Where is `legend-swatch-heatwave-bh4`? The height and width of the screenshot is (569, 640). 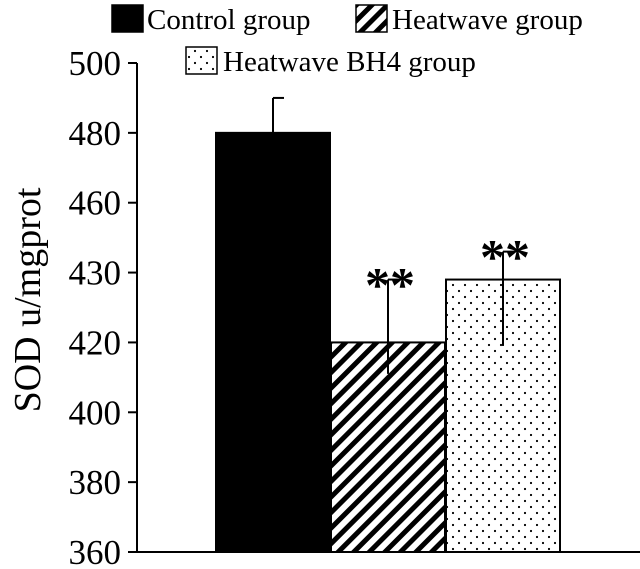
legend-swatch-heatwave-bh4 is located at coordinates (201, 60).